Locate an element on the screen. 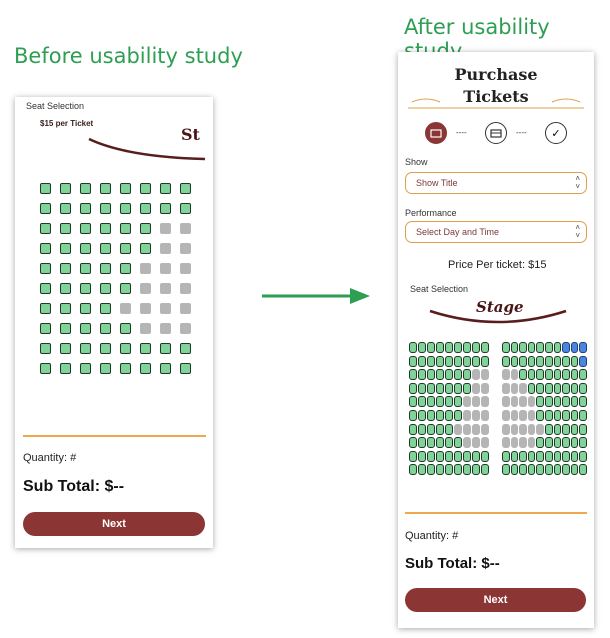 The image size is (610, 638). performance-select: Select Day and Time ˄ ˅ is located at coordinates (496, 232).